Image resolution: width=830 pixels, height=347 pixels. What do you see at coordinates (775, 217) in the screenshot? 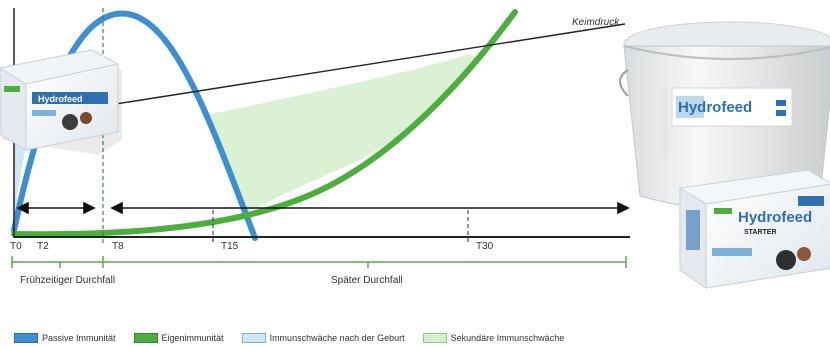
I see `box-brand: Hydrofeed` at bounding box center [775, 217].